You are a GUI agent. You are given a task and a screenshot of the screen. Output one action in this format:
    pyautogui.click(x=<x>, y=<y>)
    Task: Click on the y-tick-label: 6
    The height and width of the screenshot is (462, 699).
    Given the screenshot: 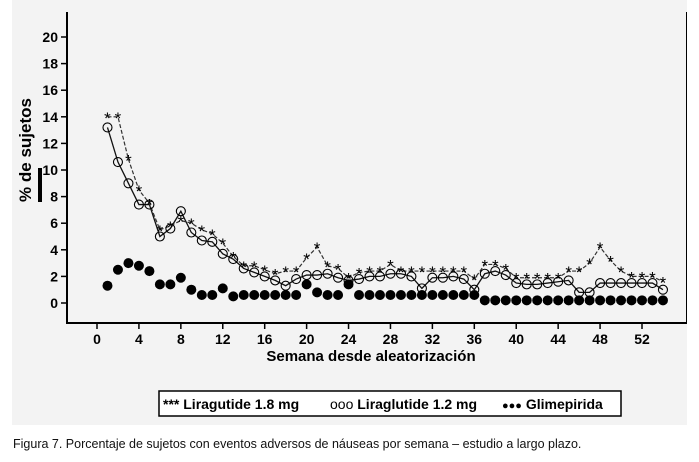 What is the action you would take?
    pyautogui.click(x=54, y=223)
    